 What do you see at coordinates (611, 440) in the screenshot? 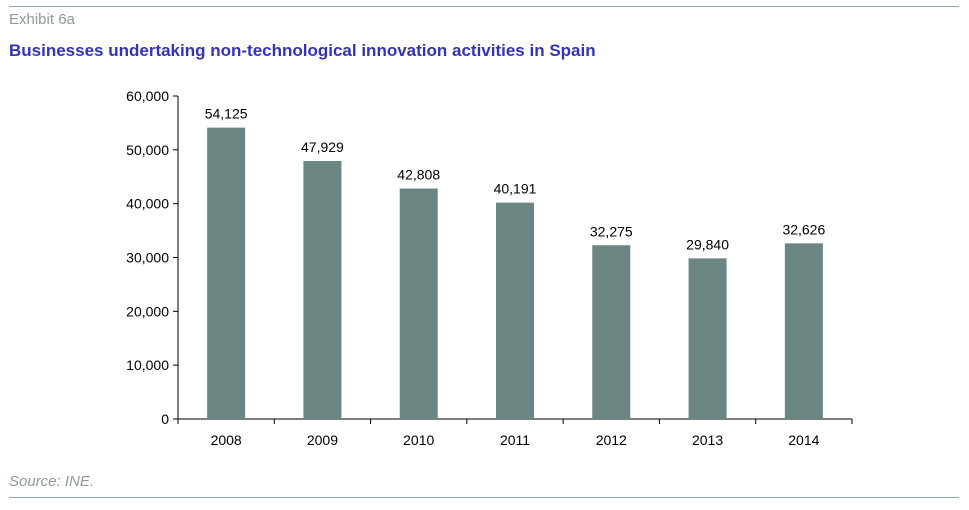
I see `x-tick-label-2012: 2012` at bounding box center [611, 440].